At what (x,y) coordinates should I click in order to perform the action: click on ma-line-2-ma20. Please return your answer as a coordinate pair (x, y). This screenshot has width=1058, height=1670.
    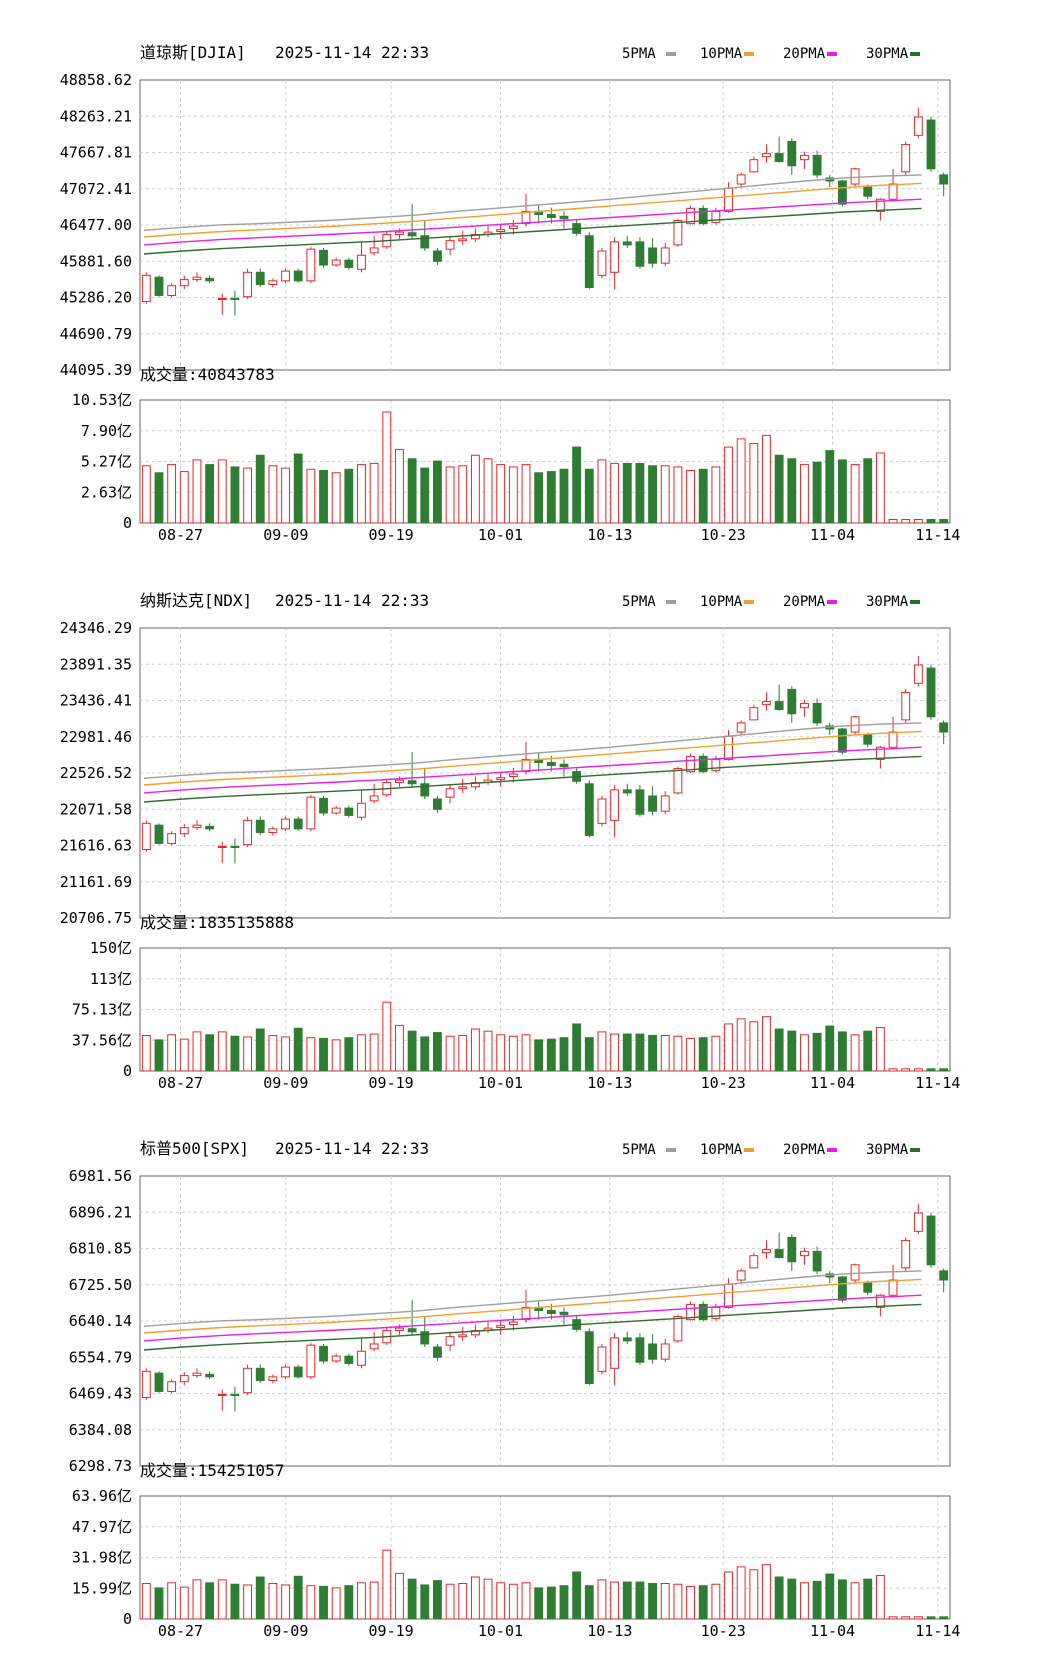
    Looking at the image, I should click on (532, 1318).